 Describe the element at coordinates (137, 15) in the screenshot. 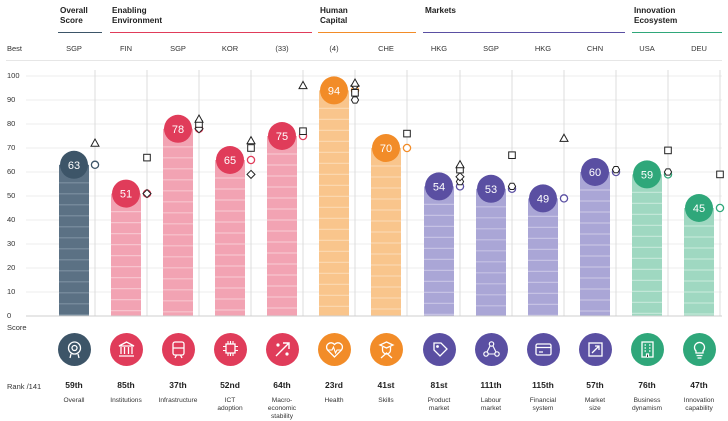

I see `group-title-enabling-environment: Enabling Environment` at that location.